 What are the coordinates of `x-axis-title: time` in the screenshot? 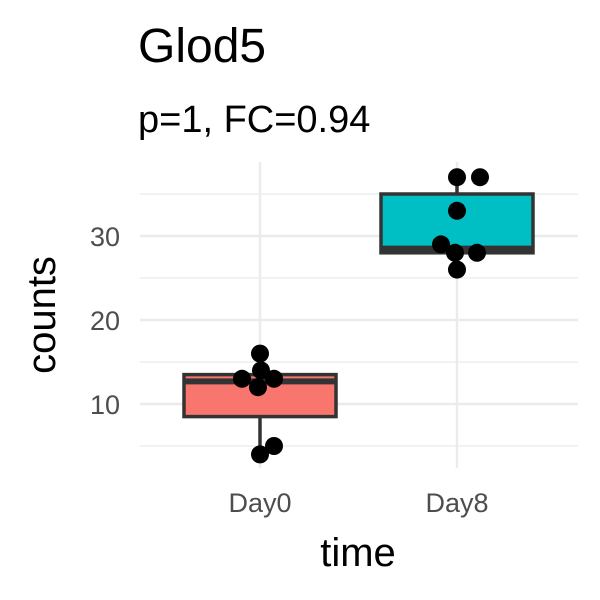 It's located at (358, 553).